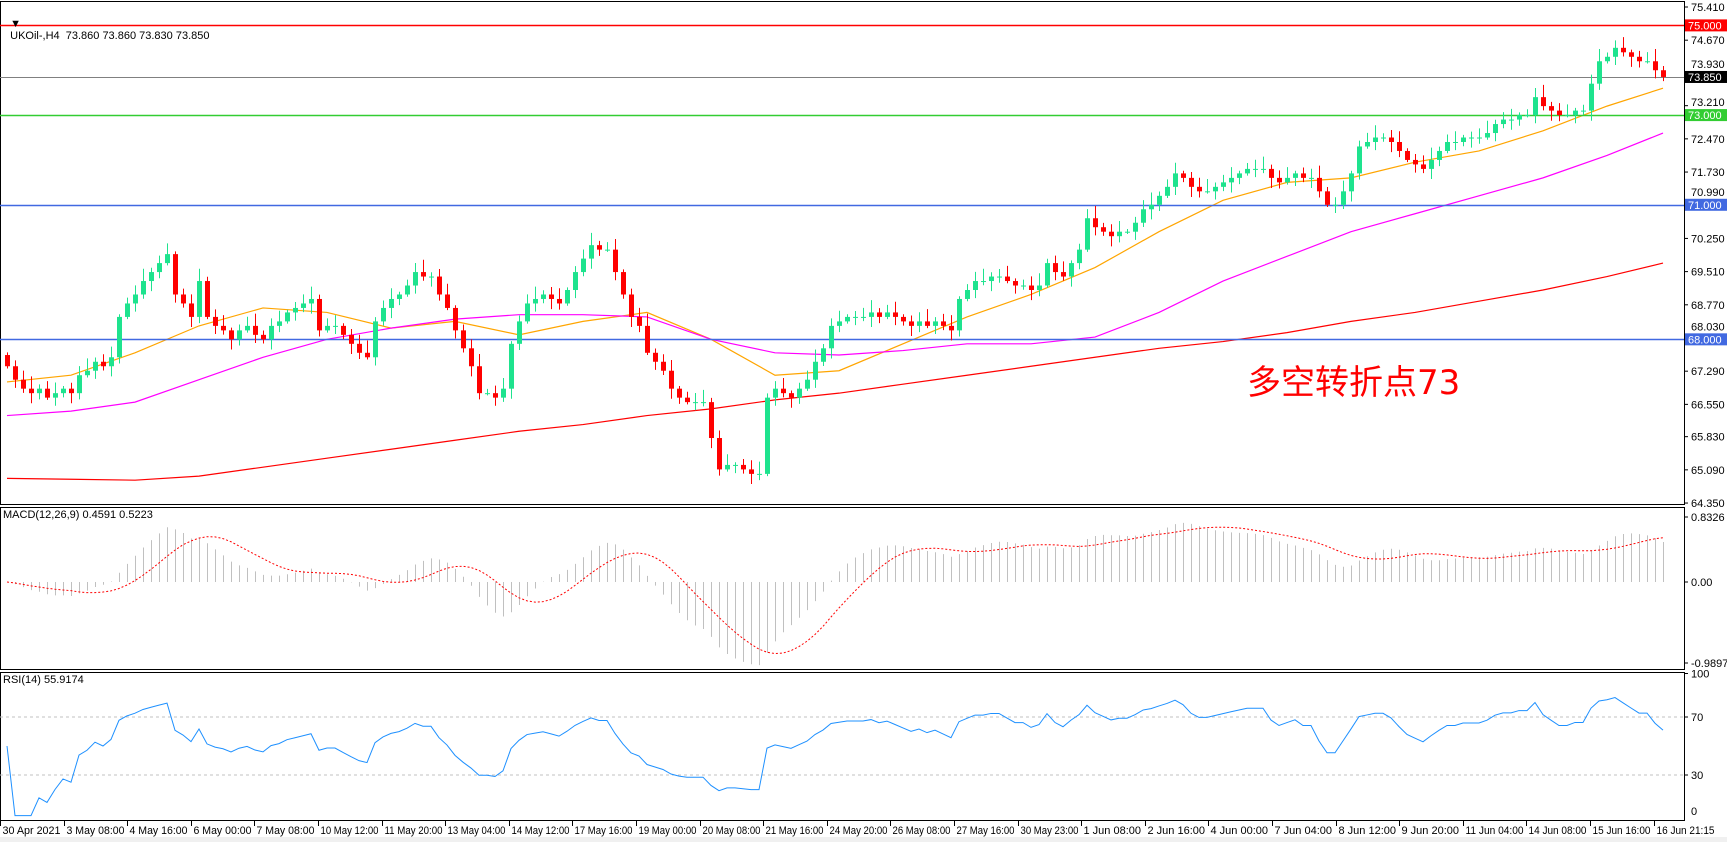 The height and width of the screenshot is (842, 1727). What do you see at coordinates (1694, 812) in the screenshot?
I see `rsi-zero-label: 0` at bounding box center [1694, 812].